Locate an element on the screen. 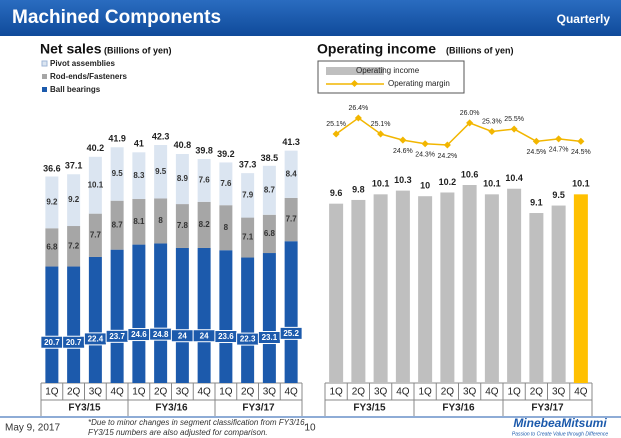 The width and height of the screenshot is (621, 438). value-label: 24.3% is located at coordinates (425, 155).